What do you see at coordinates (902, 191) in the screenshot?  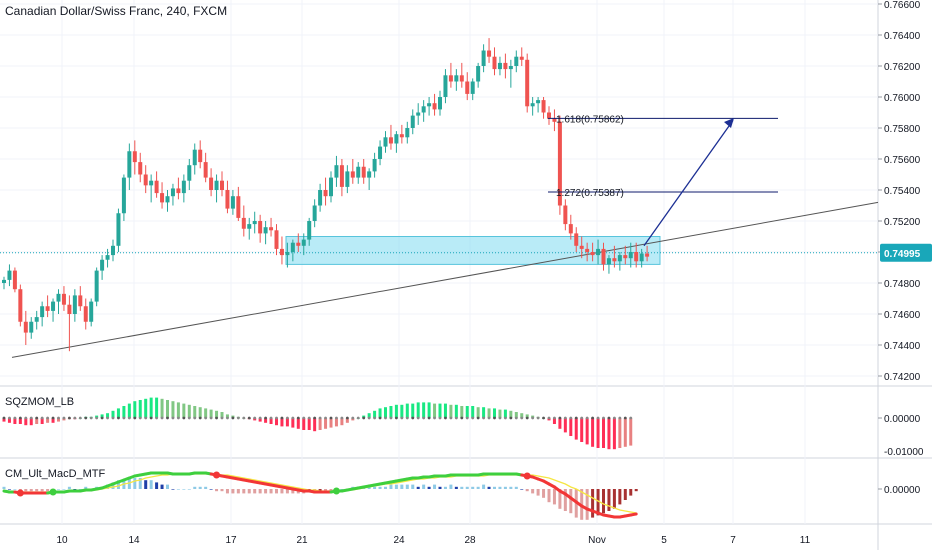 I see `price-tick-label: 0.75400` at bounding box center [902, 191].